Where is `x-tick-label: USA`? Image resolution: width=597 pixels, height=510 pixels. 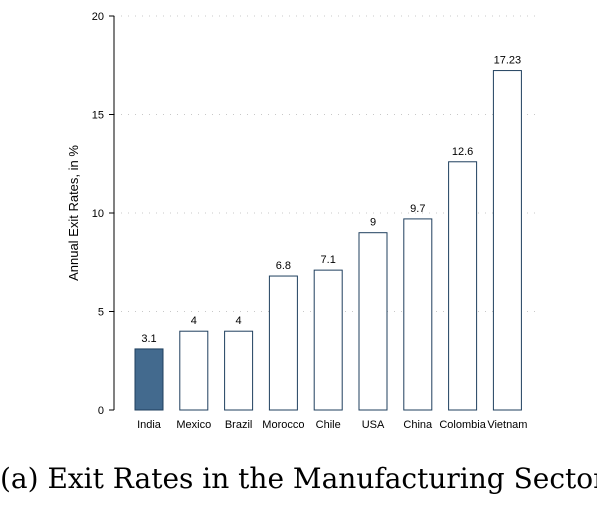 x-tick-label: USA is located at coordinates (373, 425).